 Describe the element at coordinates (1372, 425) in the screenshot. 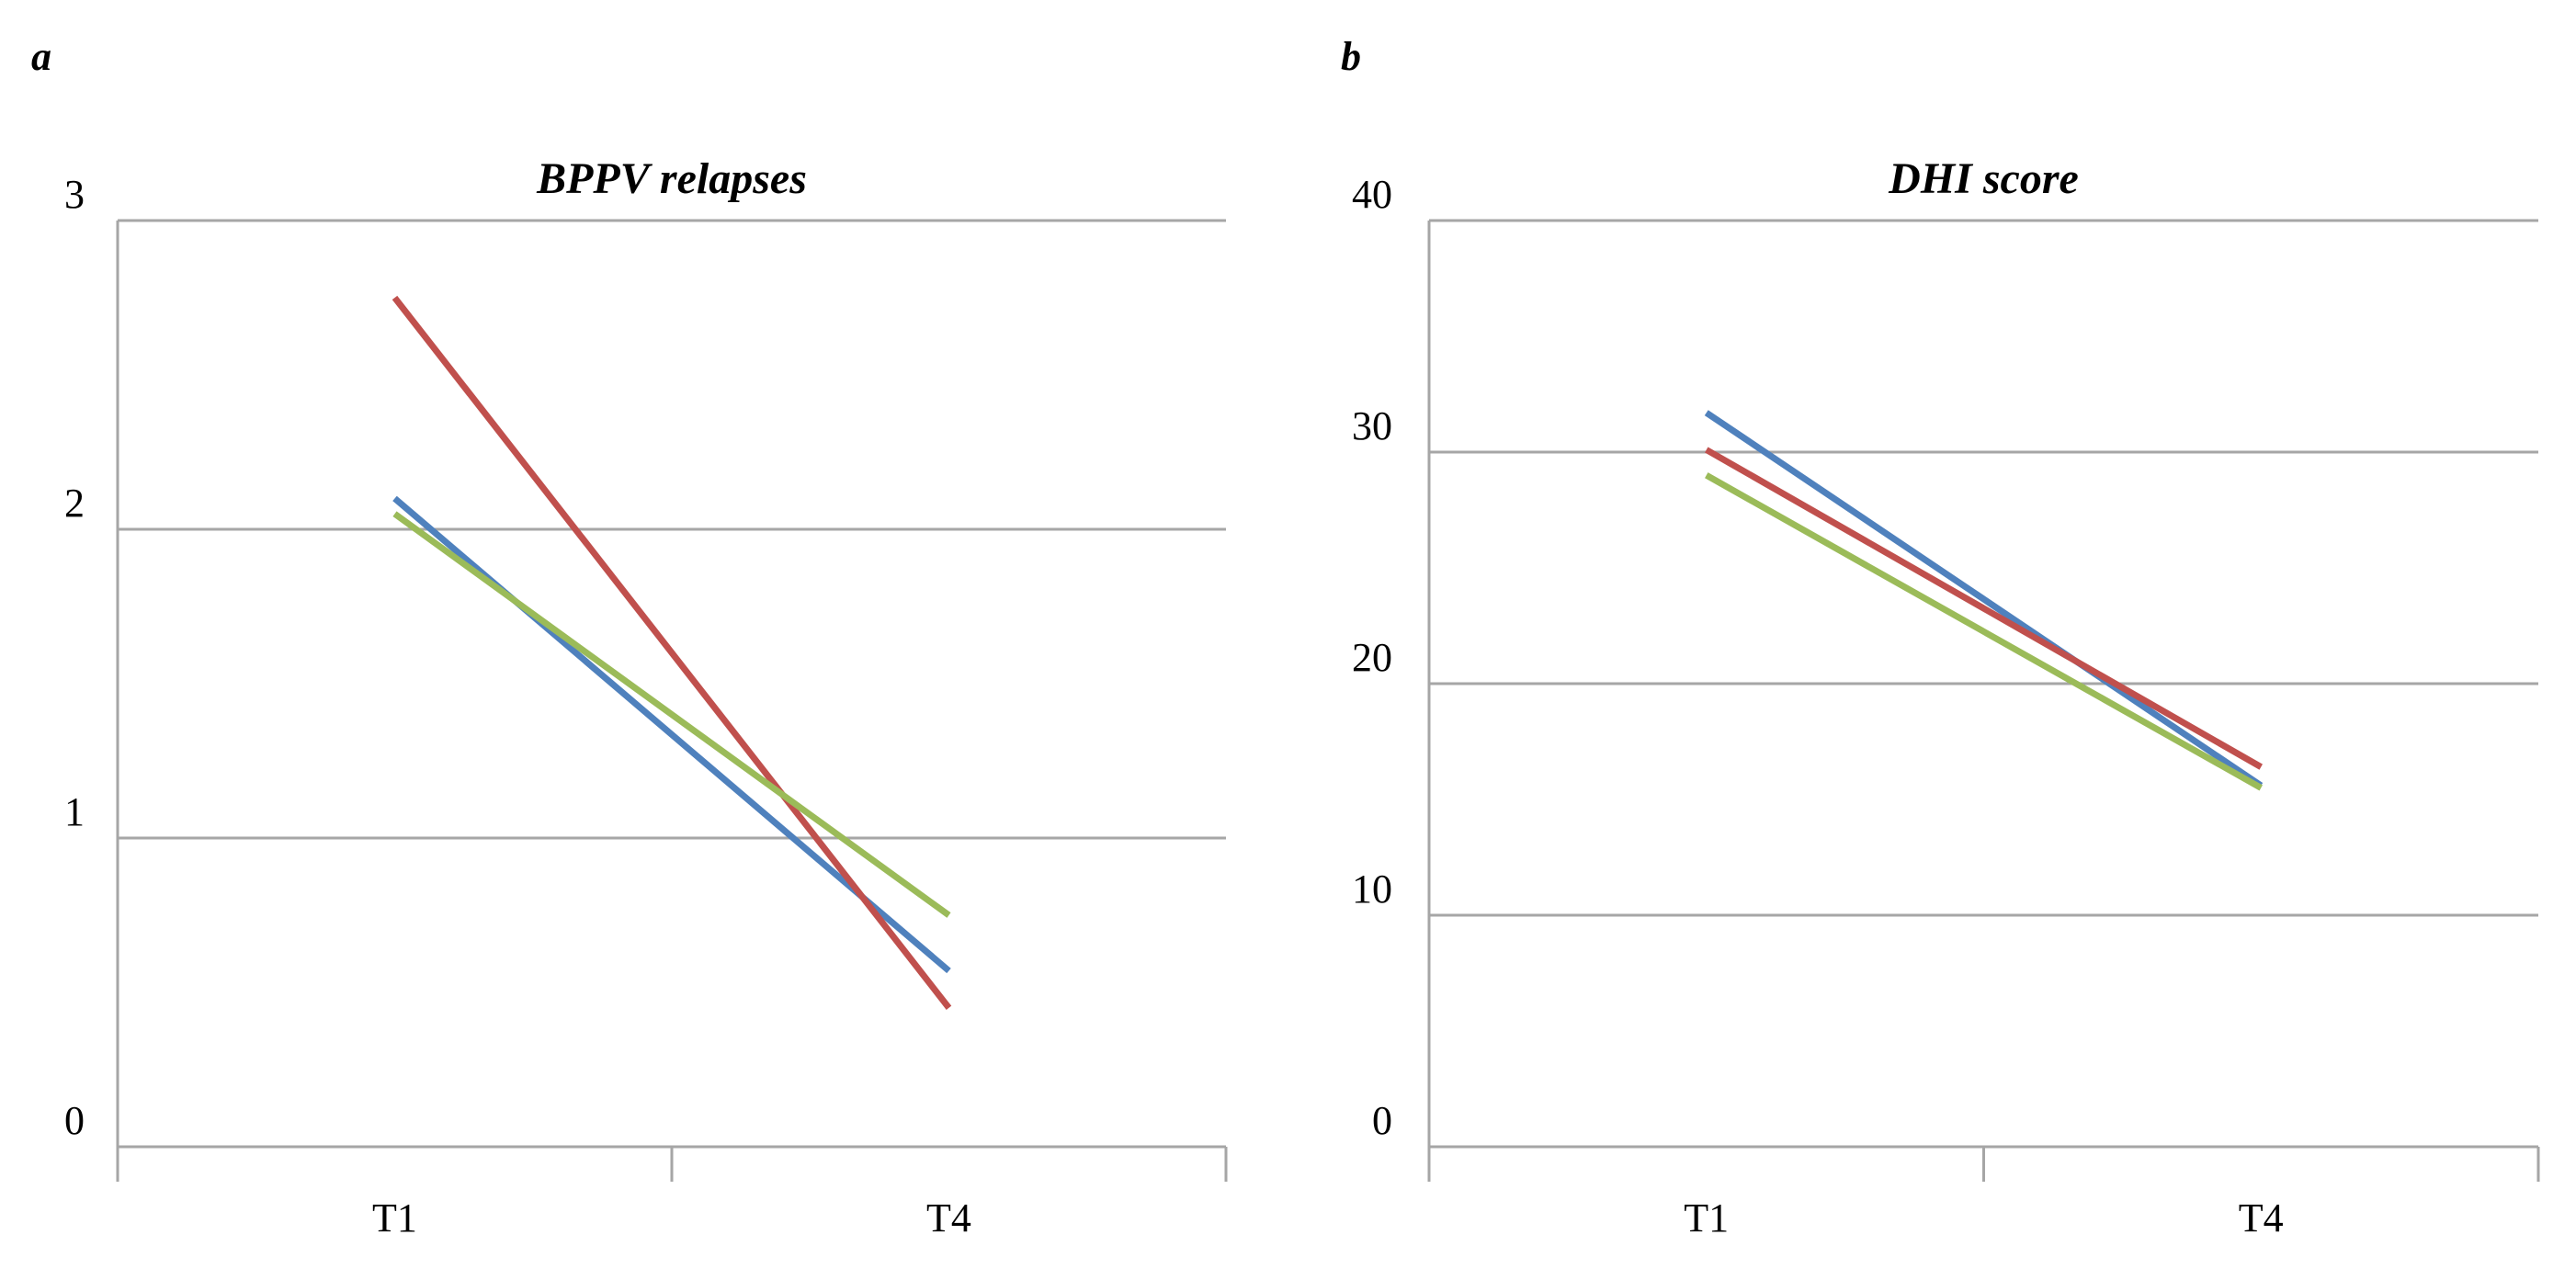

I see `y-tick-label: 30` at that location.